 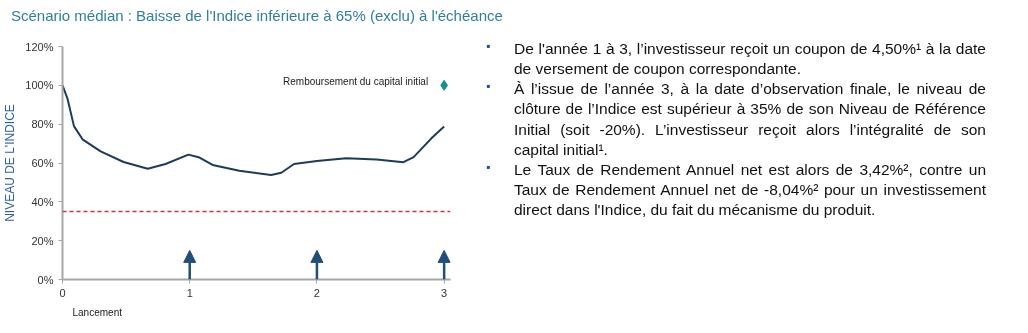 What do you see at coordinates (10, 163) in the screenshot?
I see `y-axis-title: NIVEAU DE L'INDICE` at bounding box center [10, 163].